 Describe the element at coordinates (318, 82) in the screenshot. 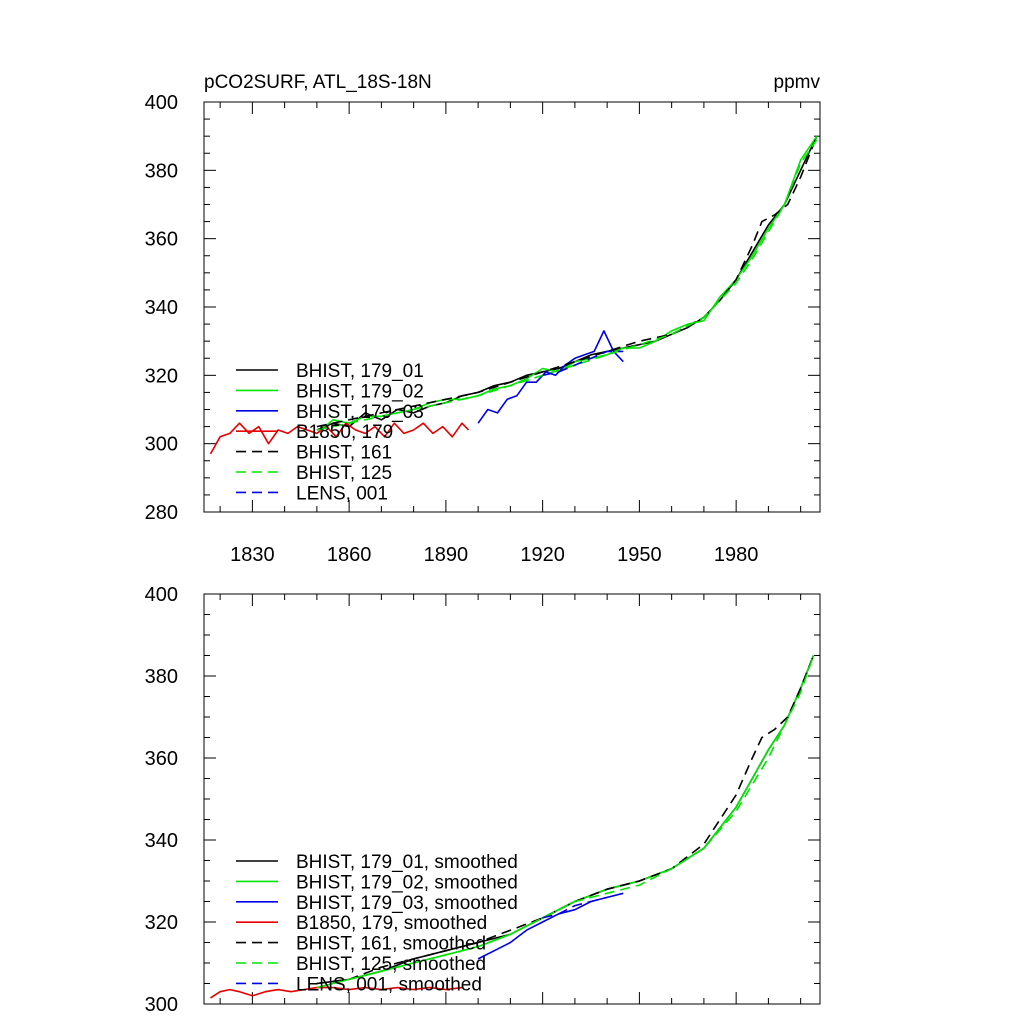

I see `chart-title: pCO2SURF, ATL_18S-18N` at that location.